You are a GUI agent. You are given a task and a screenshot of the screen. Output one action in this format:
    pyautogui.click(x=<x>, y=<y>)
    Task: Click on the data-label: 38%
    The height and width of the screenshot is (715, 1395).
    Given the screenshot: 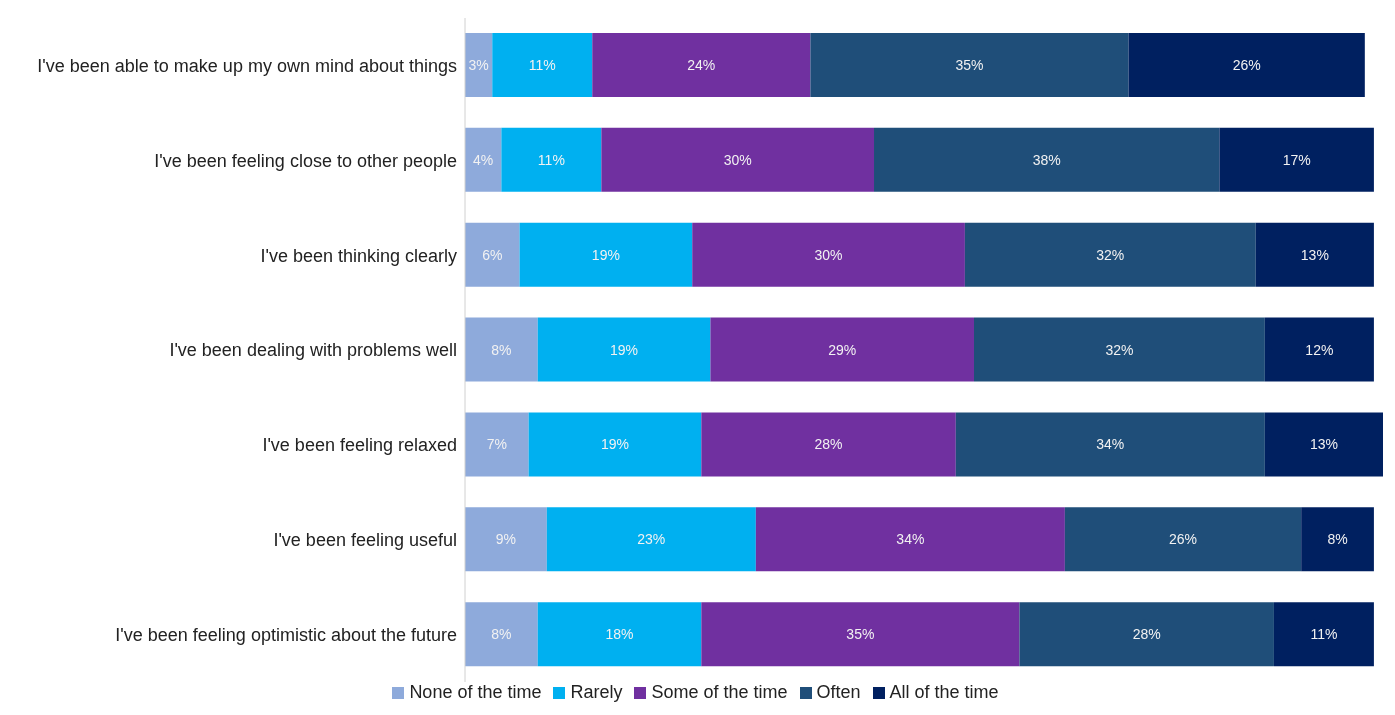 What is the action you would take?
    pyautogui.click(x=1046, y=159)
    